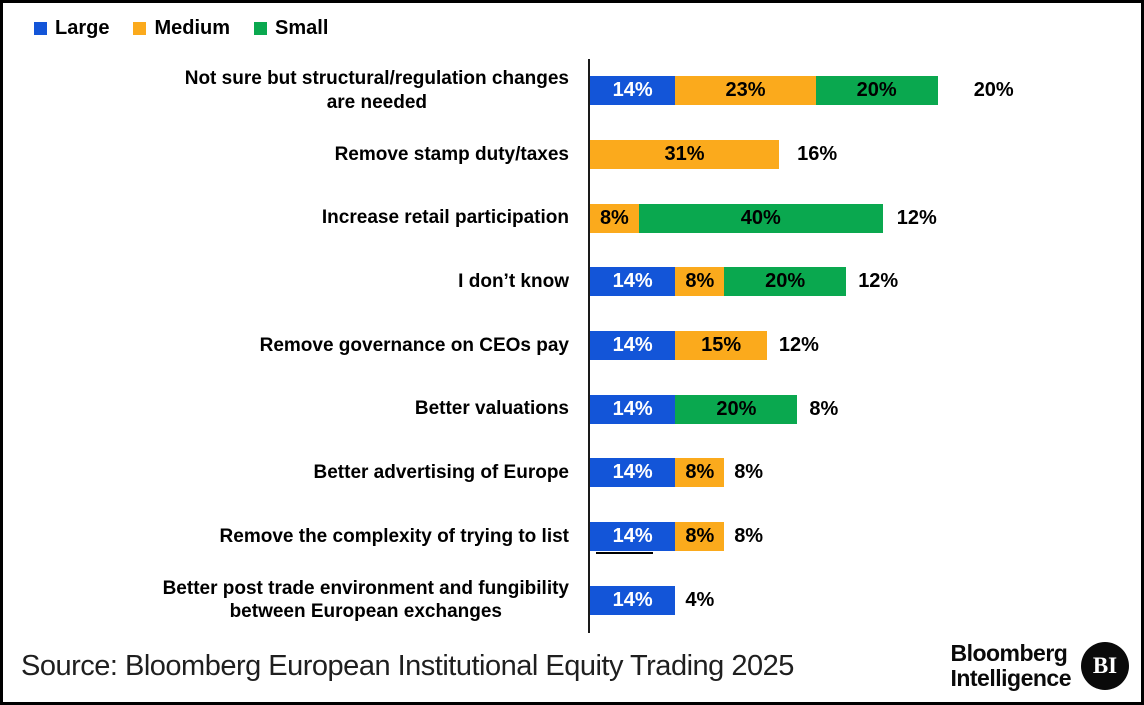  I want to click on brand-line1: Bloomberg, so click(1009, 653).